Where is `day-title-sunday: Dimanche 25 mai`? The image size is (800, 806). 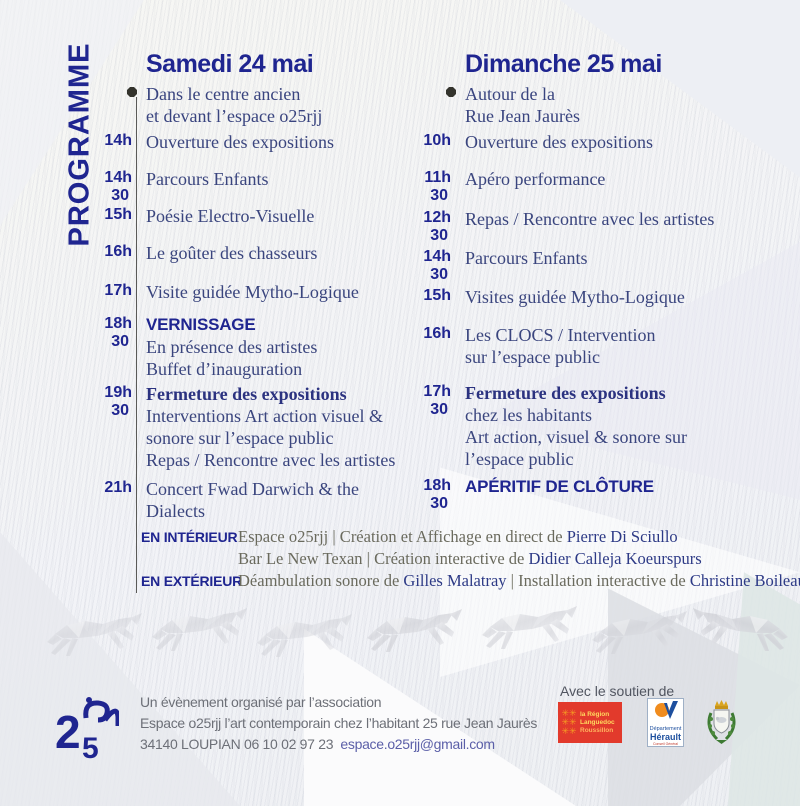 day-title-sunday: Dimanche 25 mai is located at coordinates (563, 64).